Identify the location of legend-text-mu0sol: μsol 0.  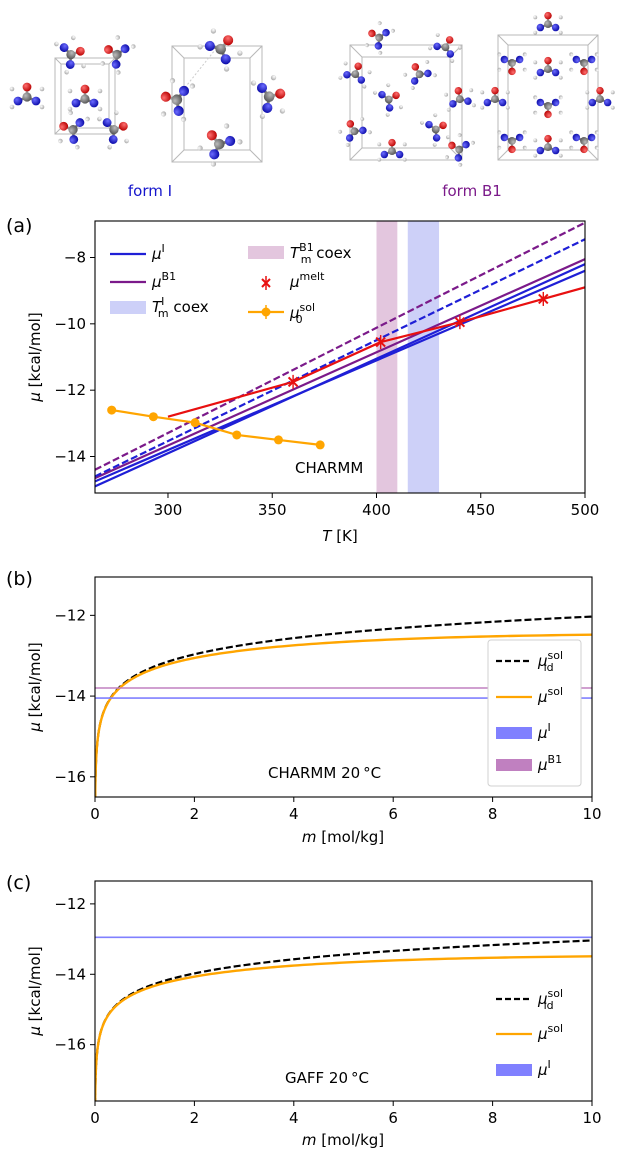
(302, 313).